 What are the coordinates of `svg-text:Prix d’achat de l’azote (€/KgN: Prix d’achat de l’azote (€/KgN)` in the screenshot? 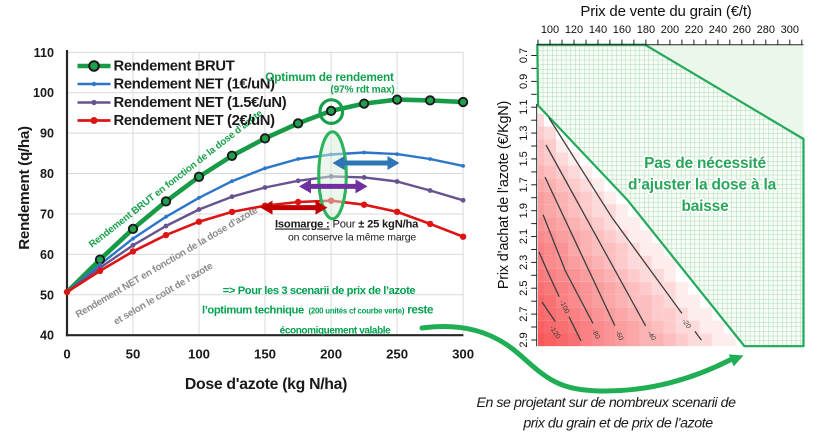 It's located at (504, 195).